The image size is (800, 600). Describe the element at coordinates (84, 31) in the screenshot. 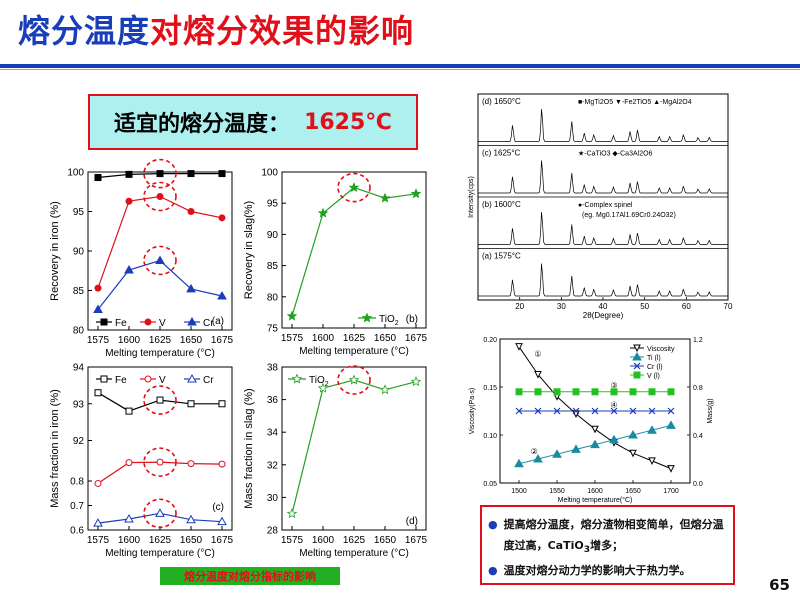

I see `title-part-blue: 熔分温度` at that location.